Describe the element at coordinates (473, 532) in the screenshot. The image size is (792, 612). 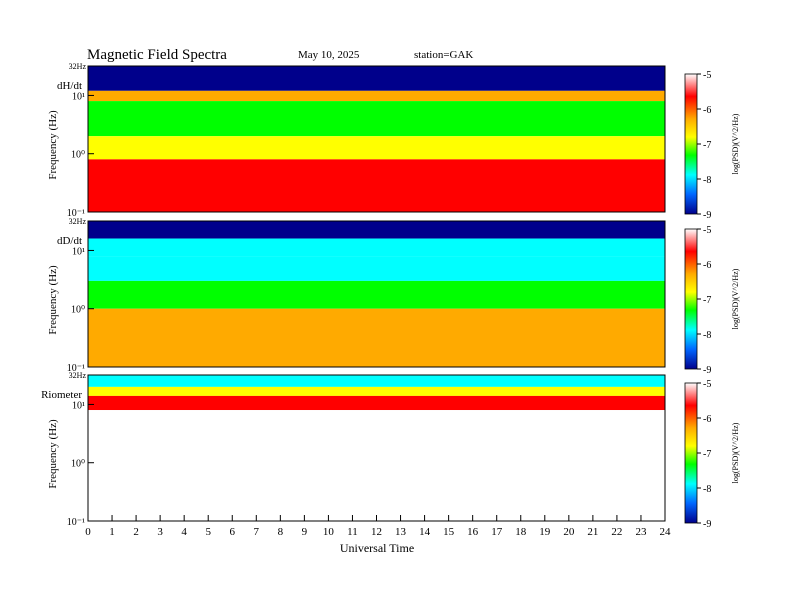
I see `x-tick-label: 16` at that location.